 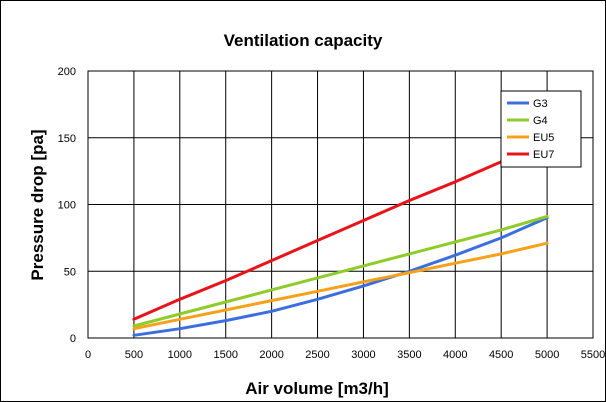 What do you see at coordinates (73, 339) in the screenshot?
I see `y-tick-label: 0` at bounding box center [73, 339].